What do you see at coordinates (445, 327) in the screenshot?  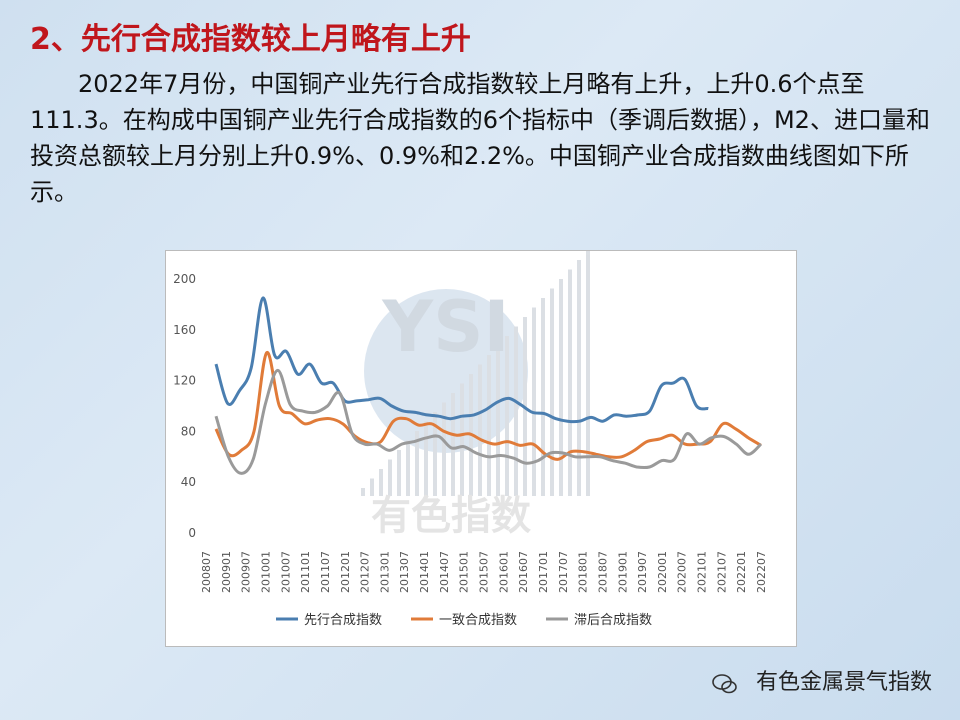 I see `chart-logo-letters: YSI` at bounding box center [445, 327].